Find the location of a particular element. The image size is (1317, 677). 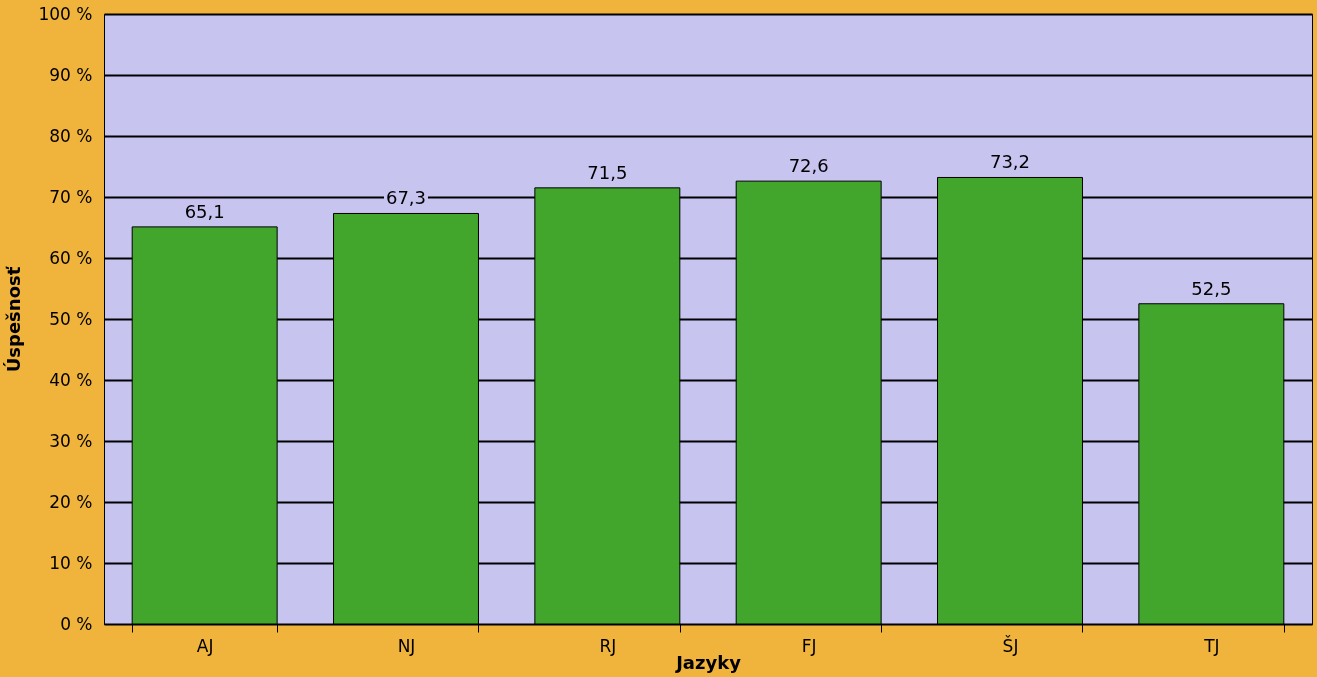

y-tick-label: 40 % is located at coordinates (71, 379).